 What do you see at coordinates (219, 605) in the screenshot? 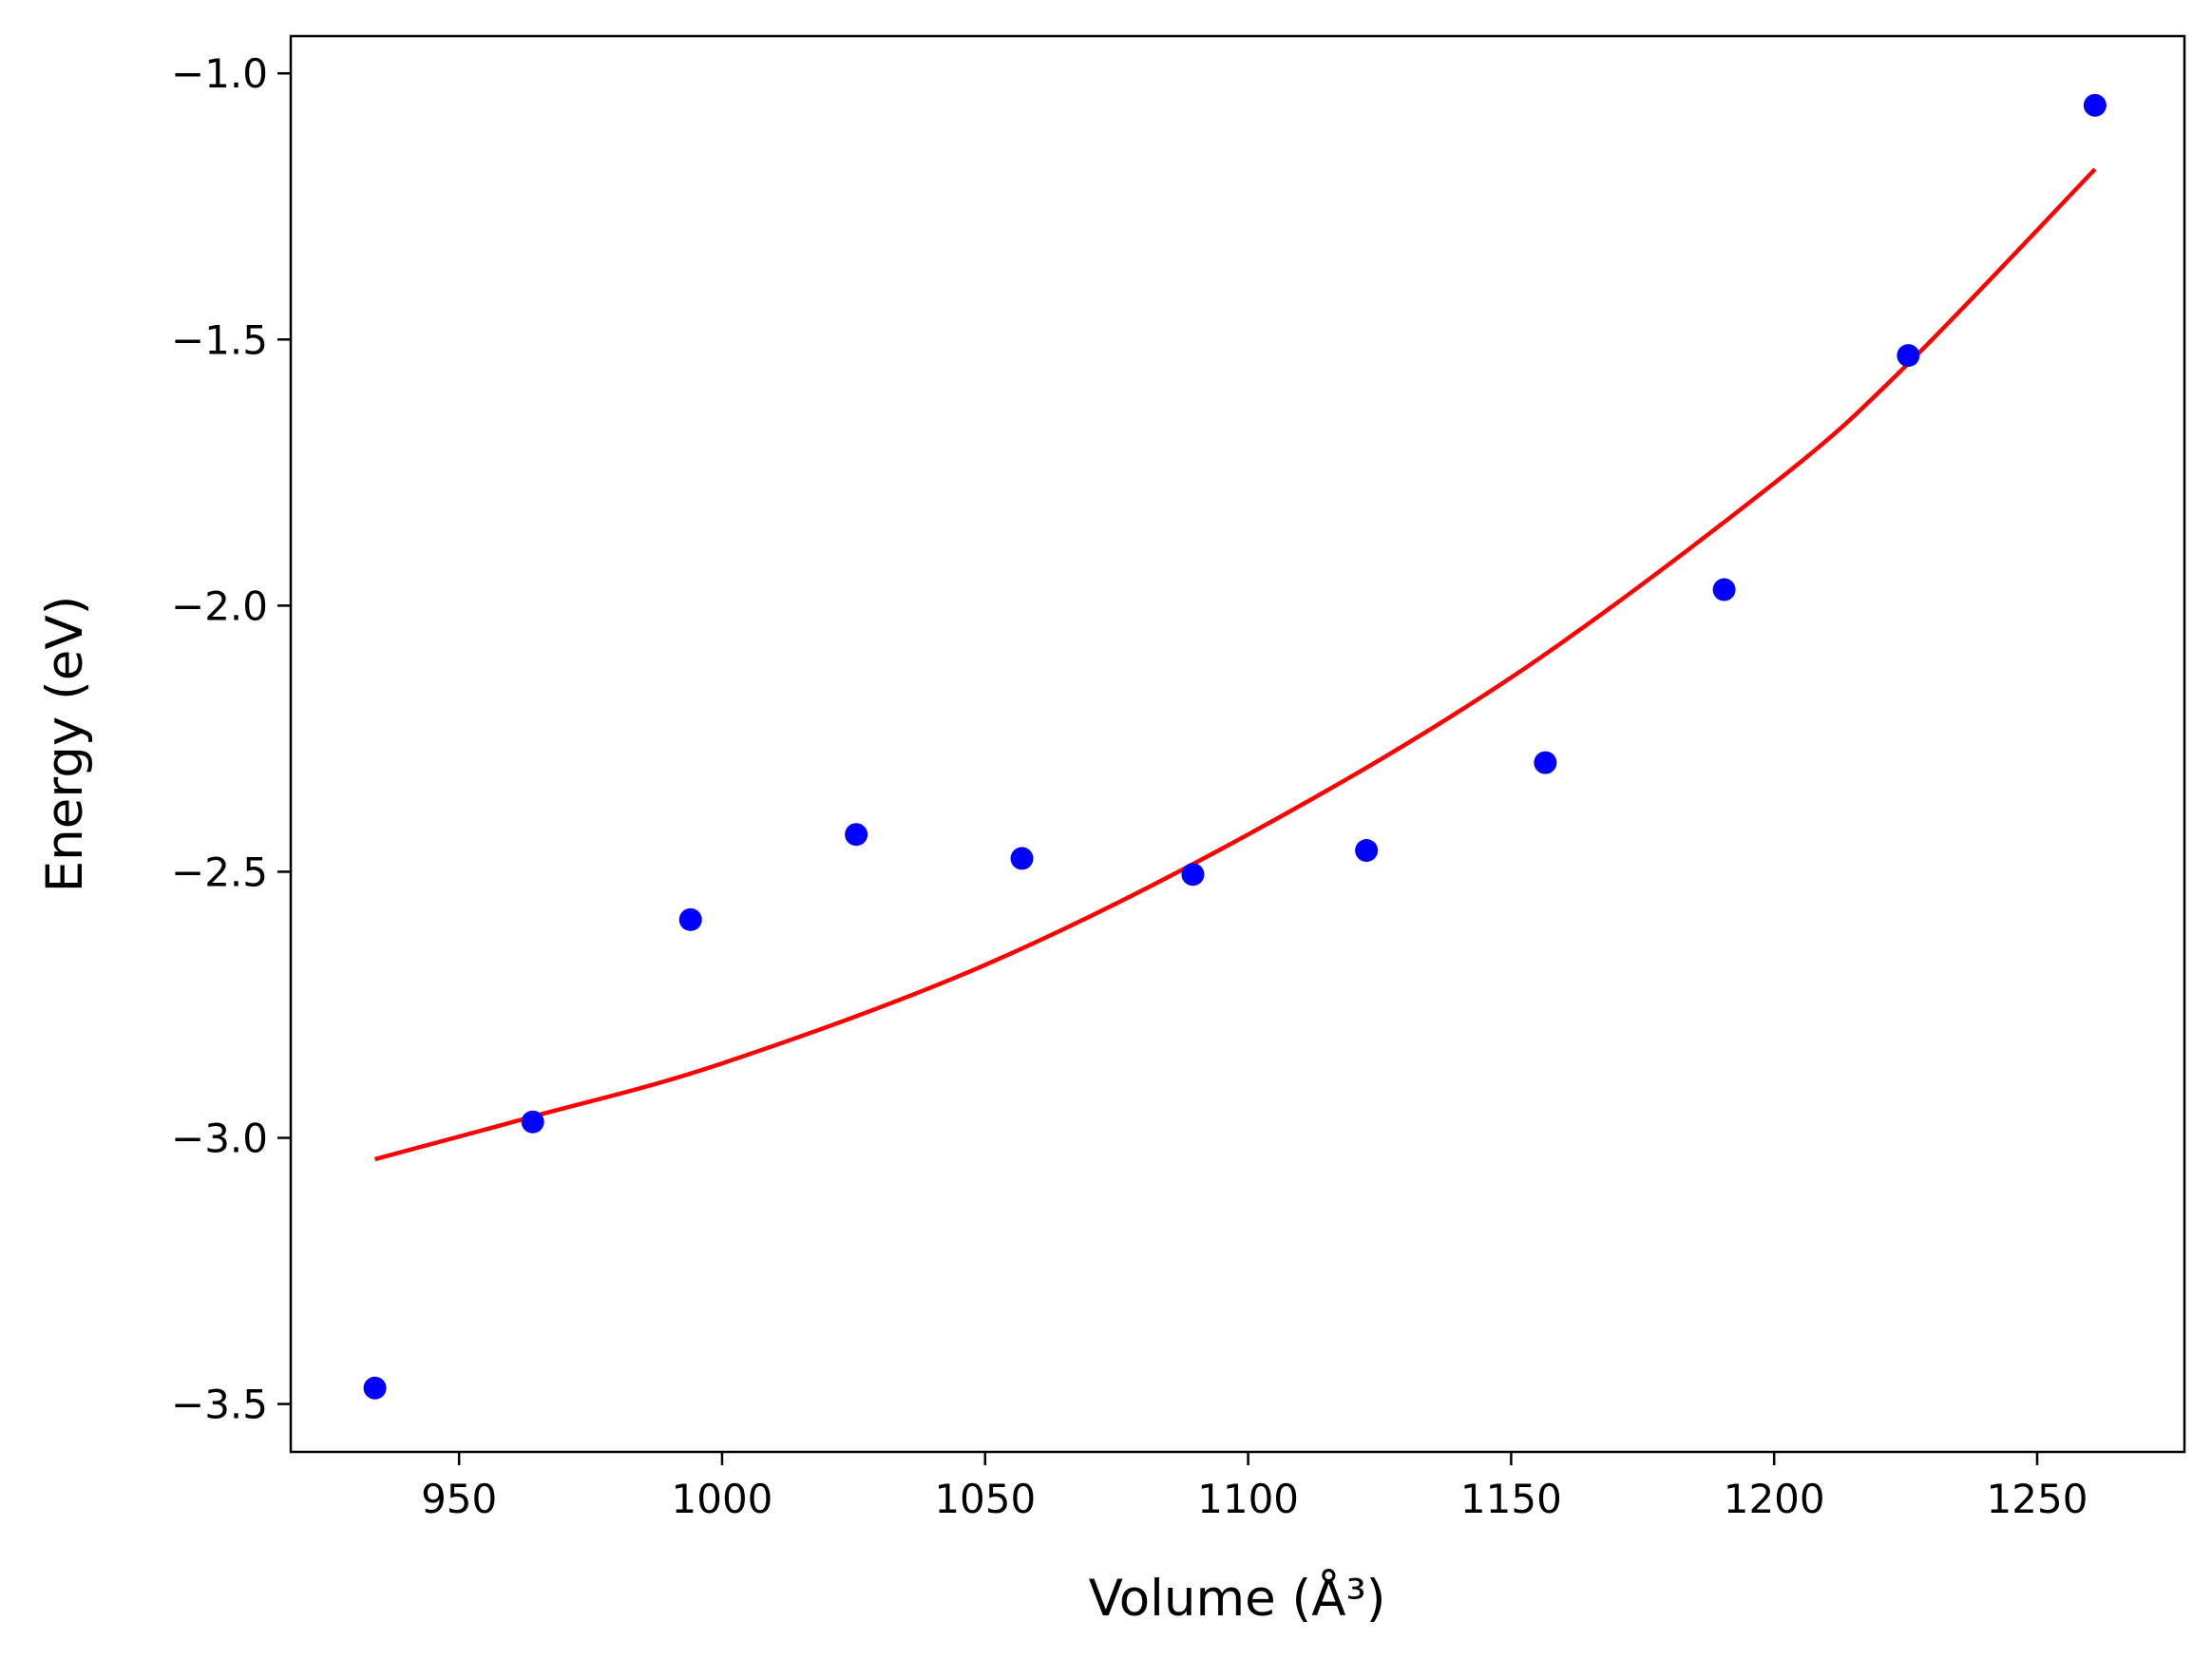
I see `y-tick-label: −2.0` at bounding box center [219, 605].